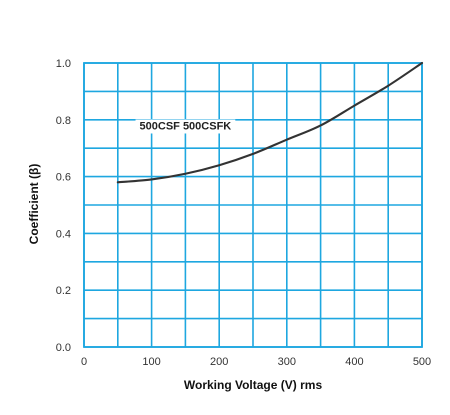  What do you see at coordinates (63, 348) in the screenshot?
I see `y-tick-label: 0.0` at bounding box center [63, 348].